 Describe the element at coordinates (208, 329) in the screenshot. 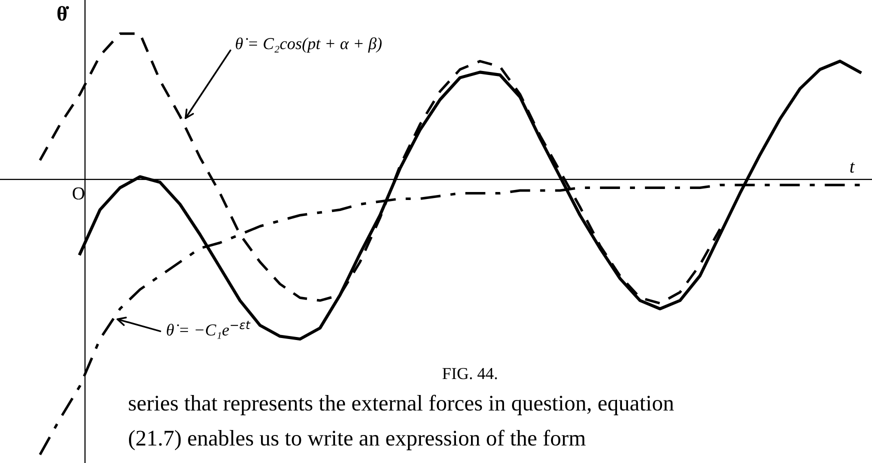

I see `annotation: θ̇ = −C₁e$^{−εt}$` at that location.